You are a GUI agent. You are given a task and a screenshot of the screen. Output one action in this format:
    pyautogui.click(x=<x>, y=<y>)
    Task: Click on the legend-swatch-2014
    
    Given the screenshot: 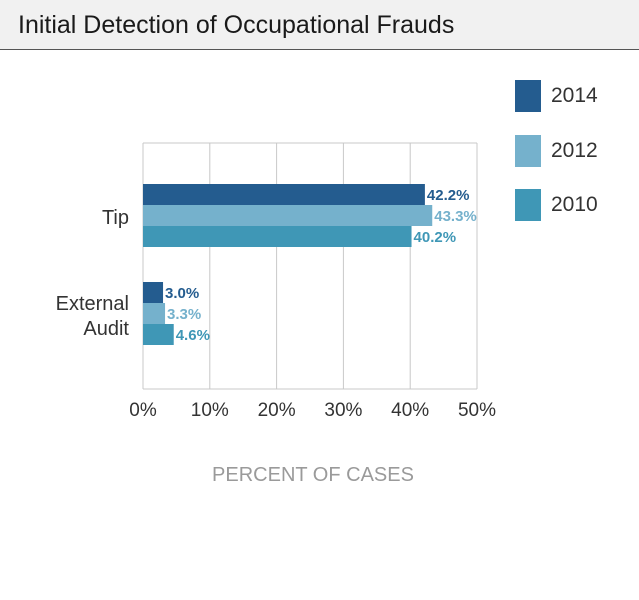 What is the action you would take?
    pyautogui.click(x=528, y=96)
    